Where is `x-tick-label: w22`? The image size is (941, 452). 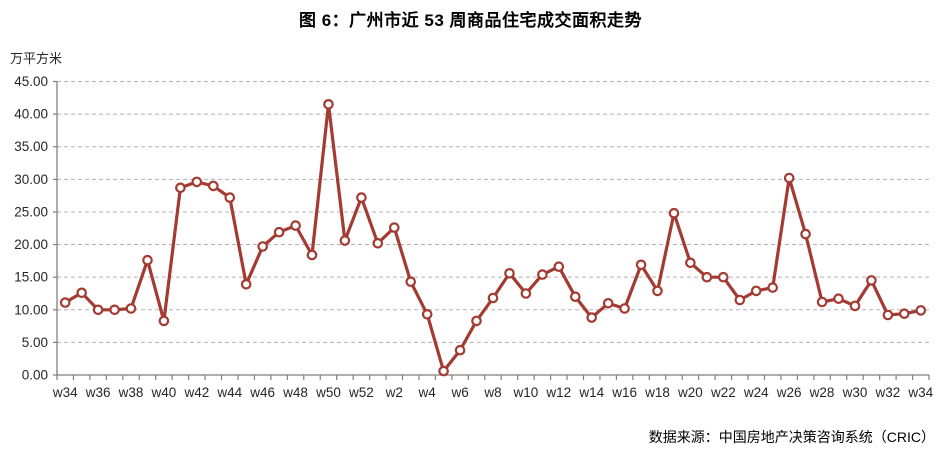 x-tick-label: w22 is located at coordinates (723, 392).